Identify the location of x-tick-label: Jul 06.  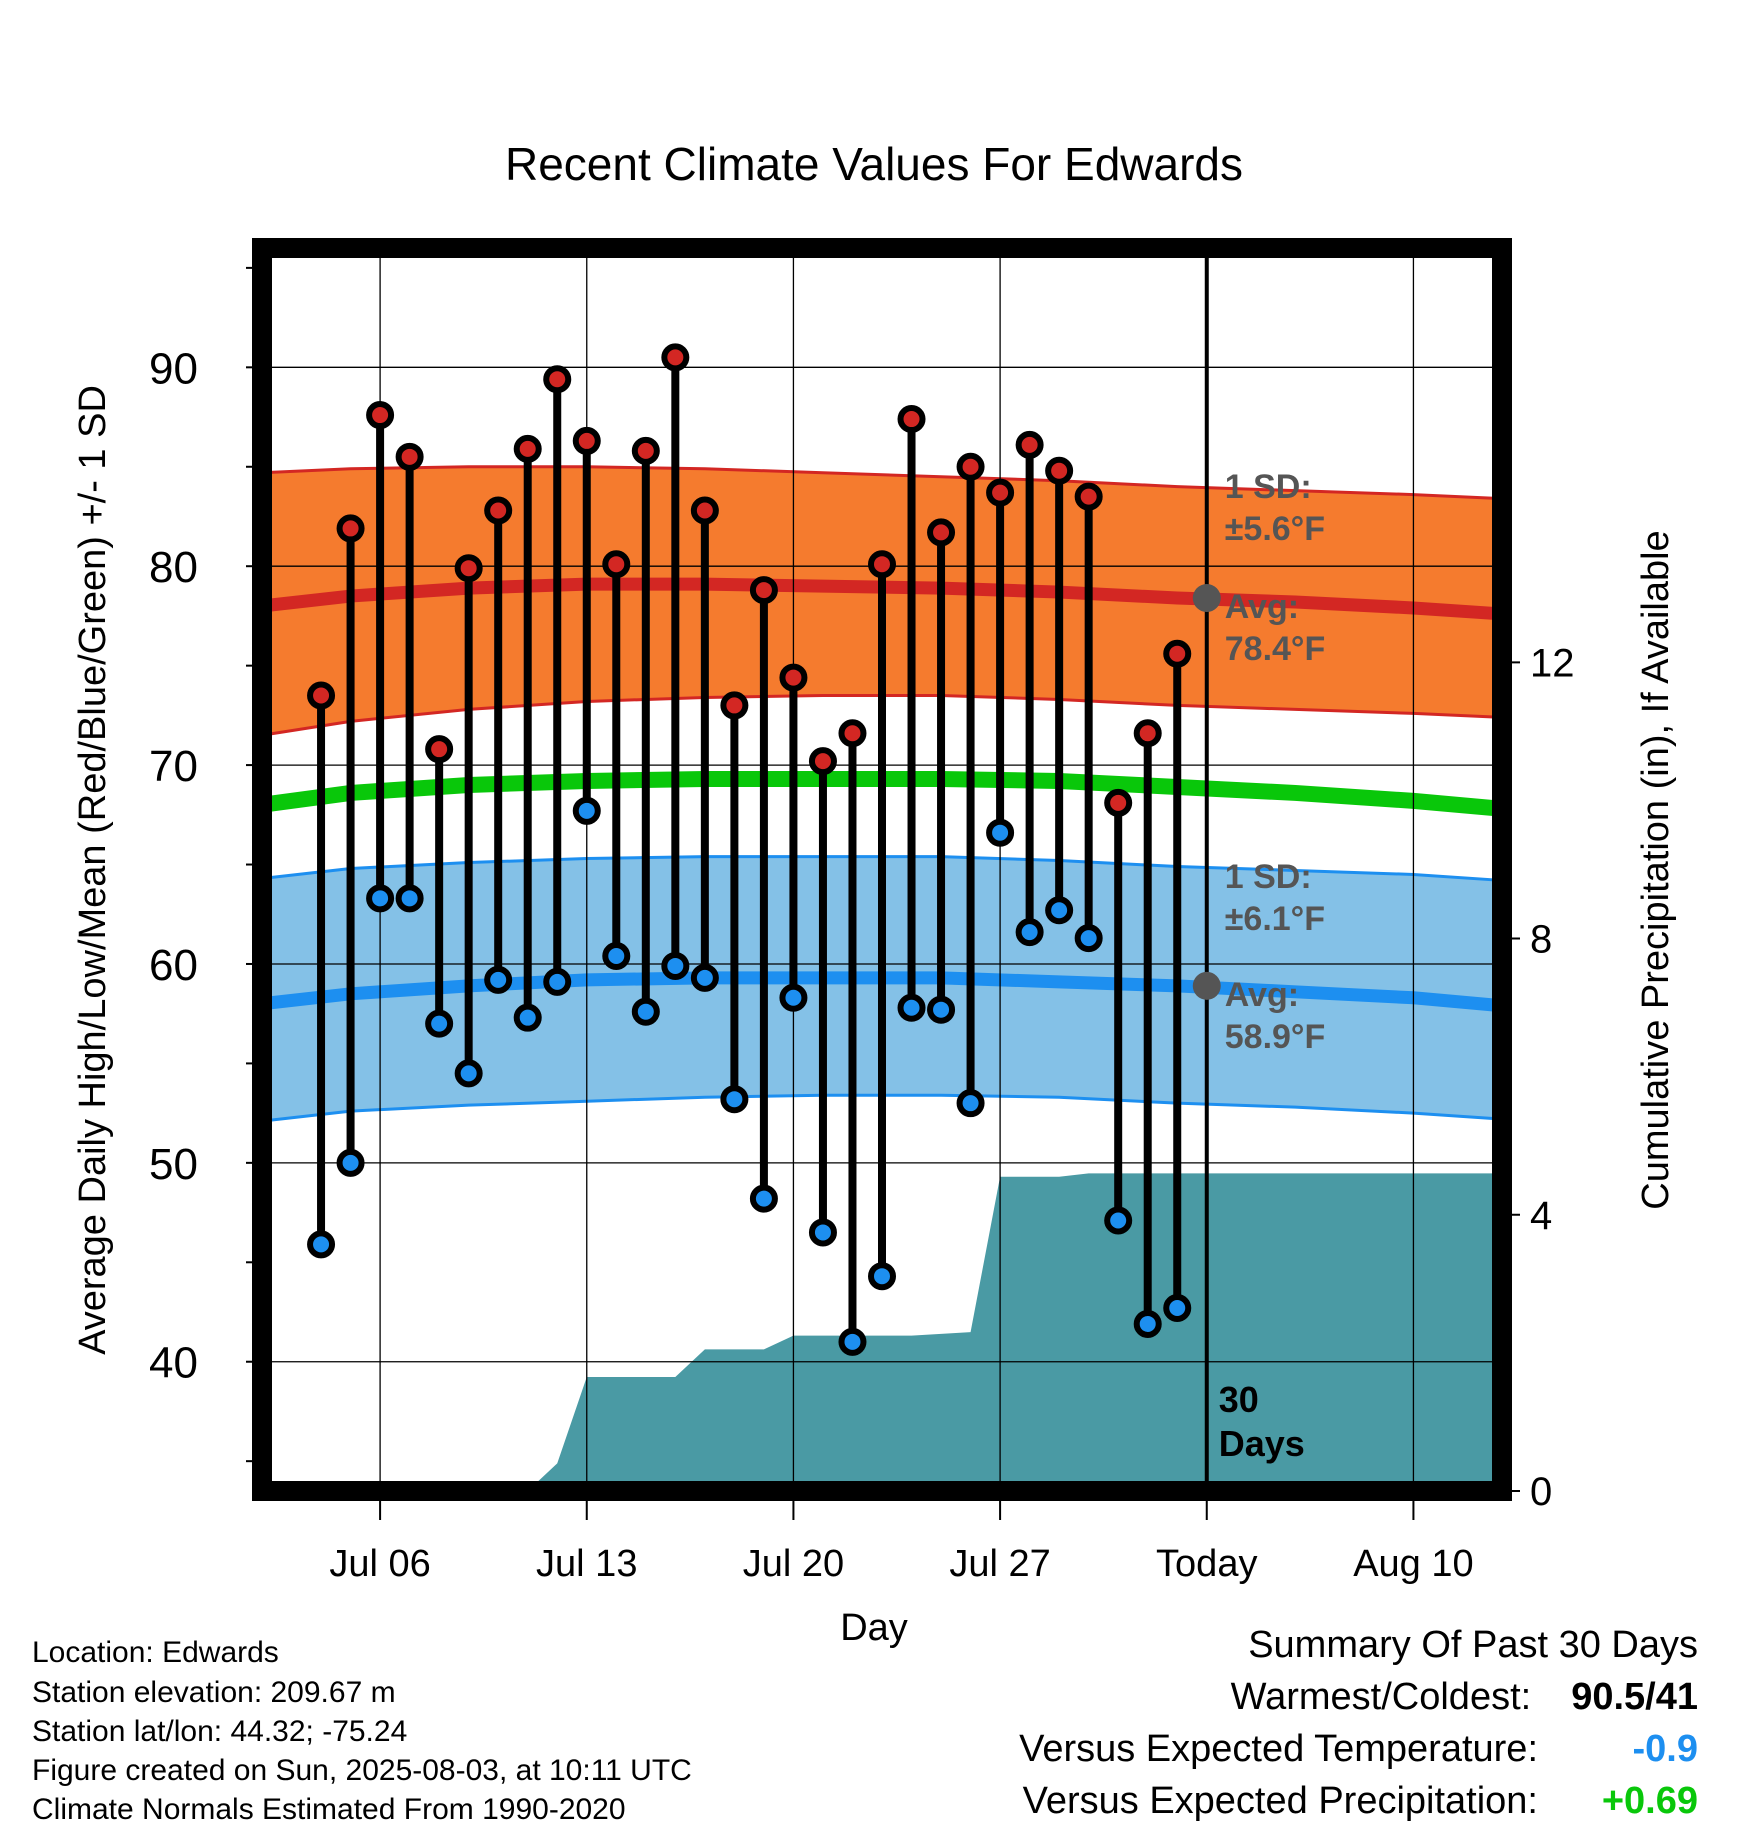
(379, 1564).